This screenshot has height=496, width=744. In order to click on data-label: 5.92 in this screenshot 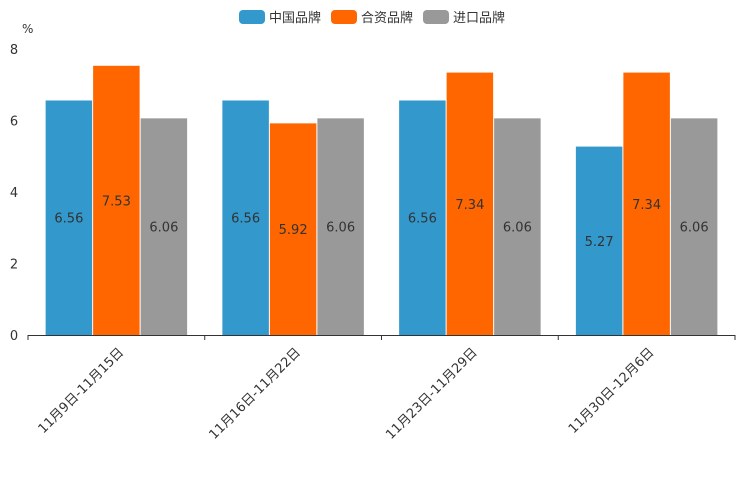, I will do `click(293, 230)`.